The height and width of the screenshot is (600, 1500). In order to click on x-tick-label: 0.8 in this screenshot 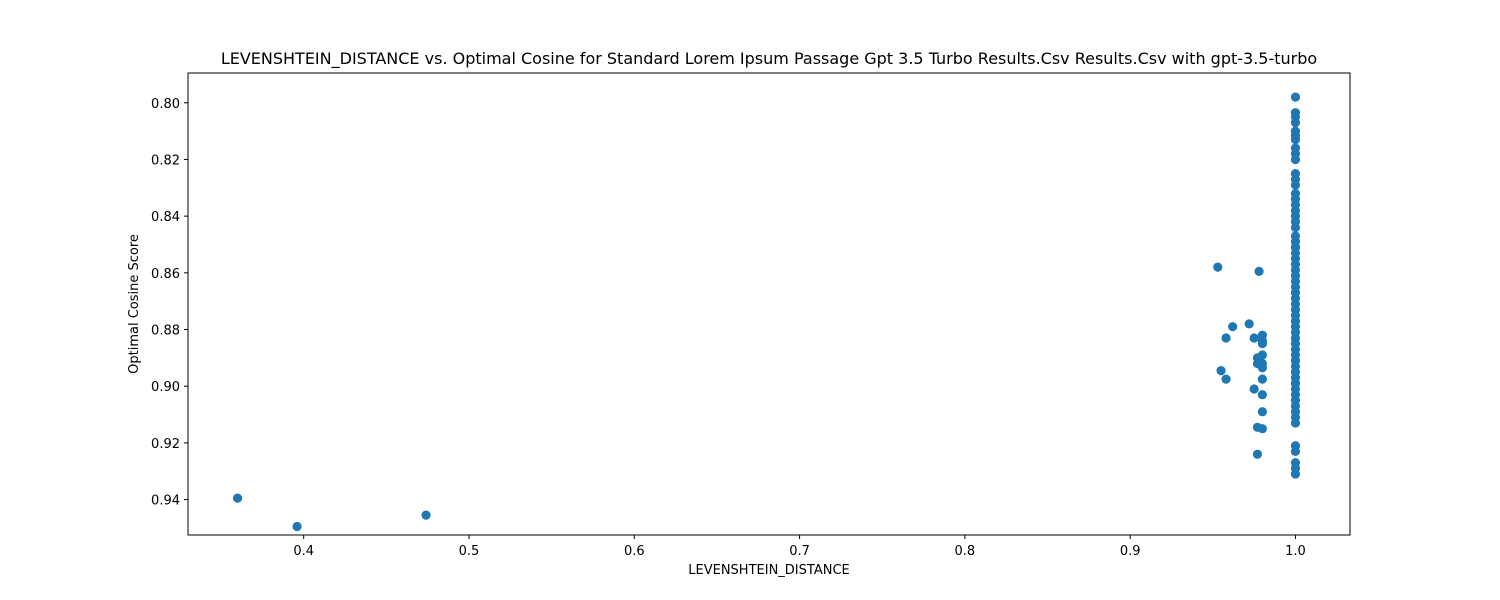, I will do `click(965, 551)`.